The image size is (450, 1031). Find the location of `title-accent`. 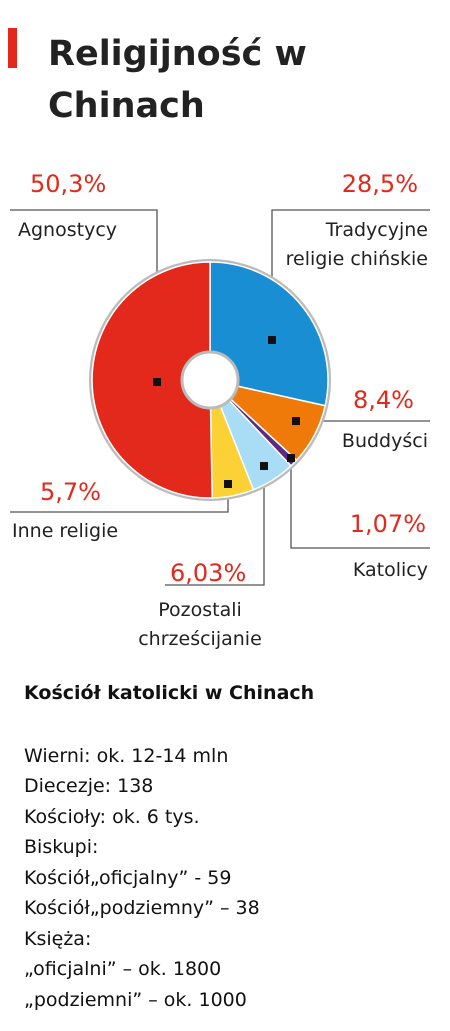

title-accent is located at coordinates (12, 48).